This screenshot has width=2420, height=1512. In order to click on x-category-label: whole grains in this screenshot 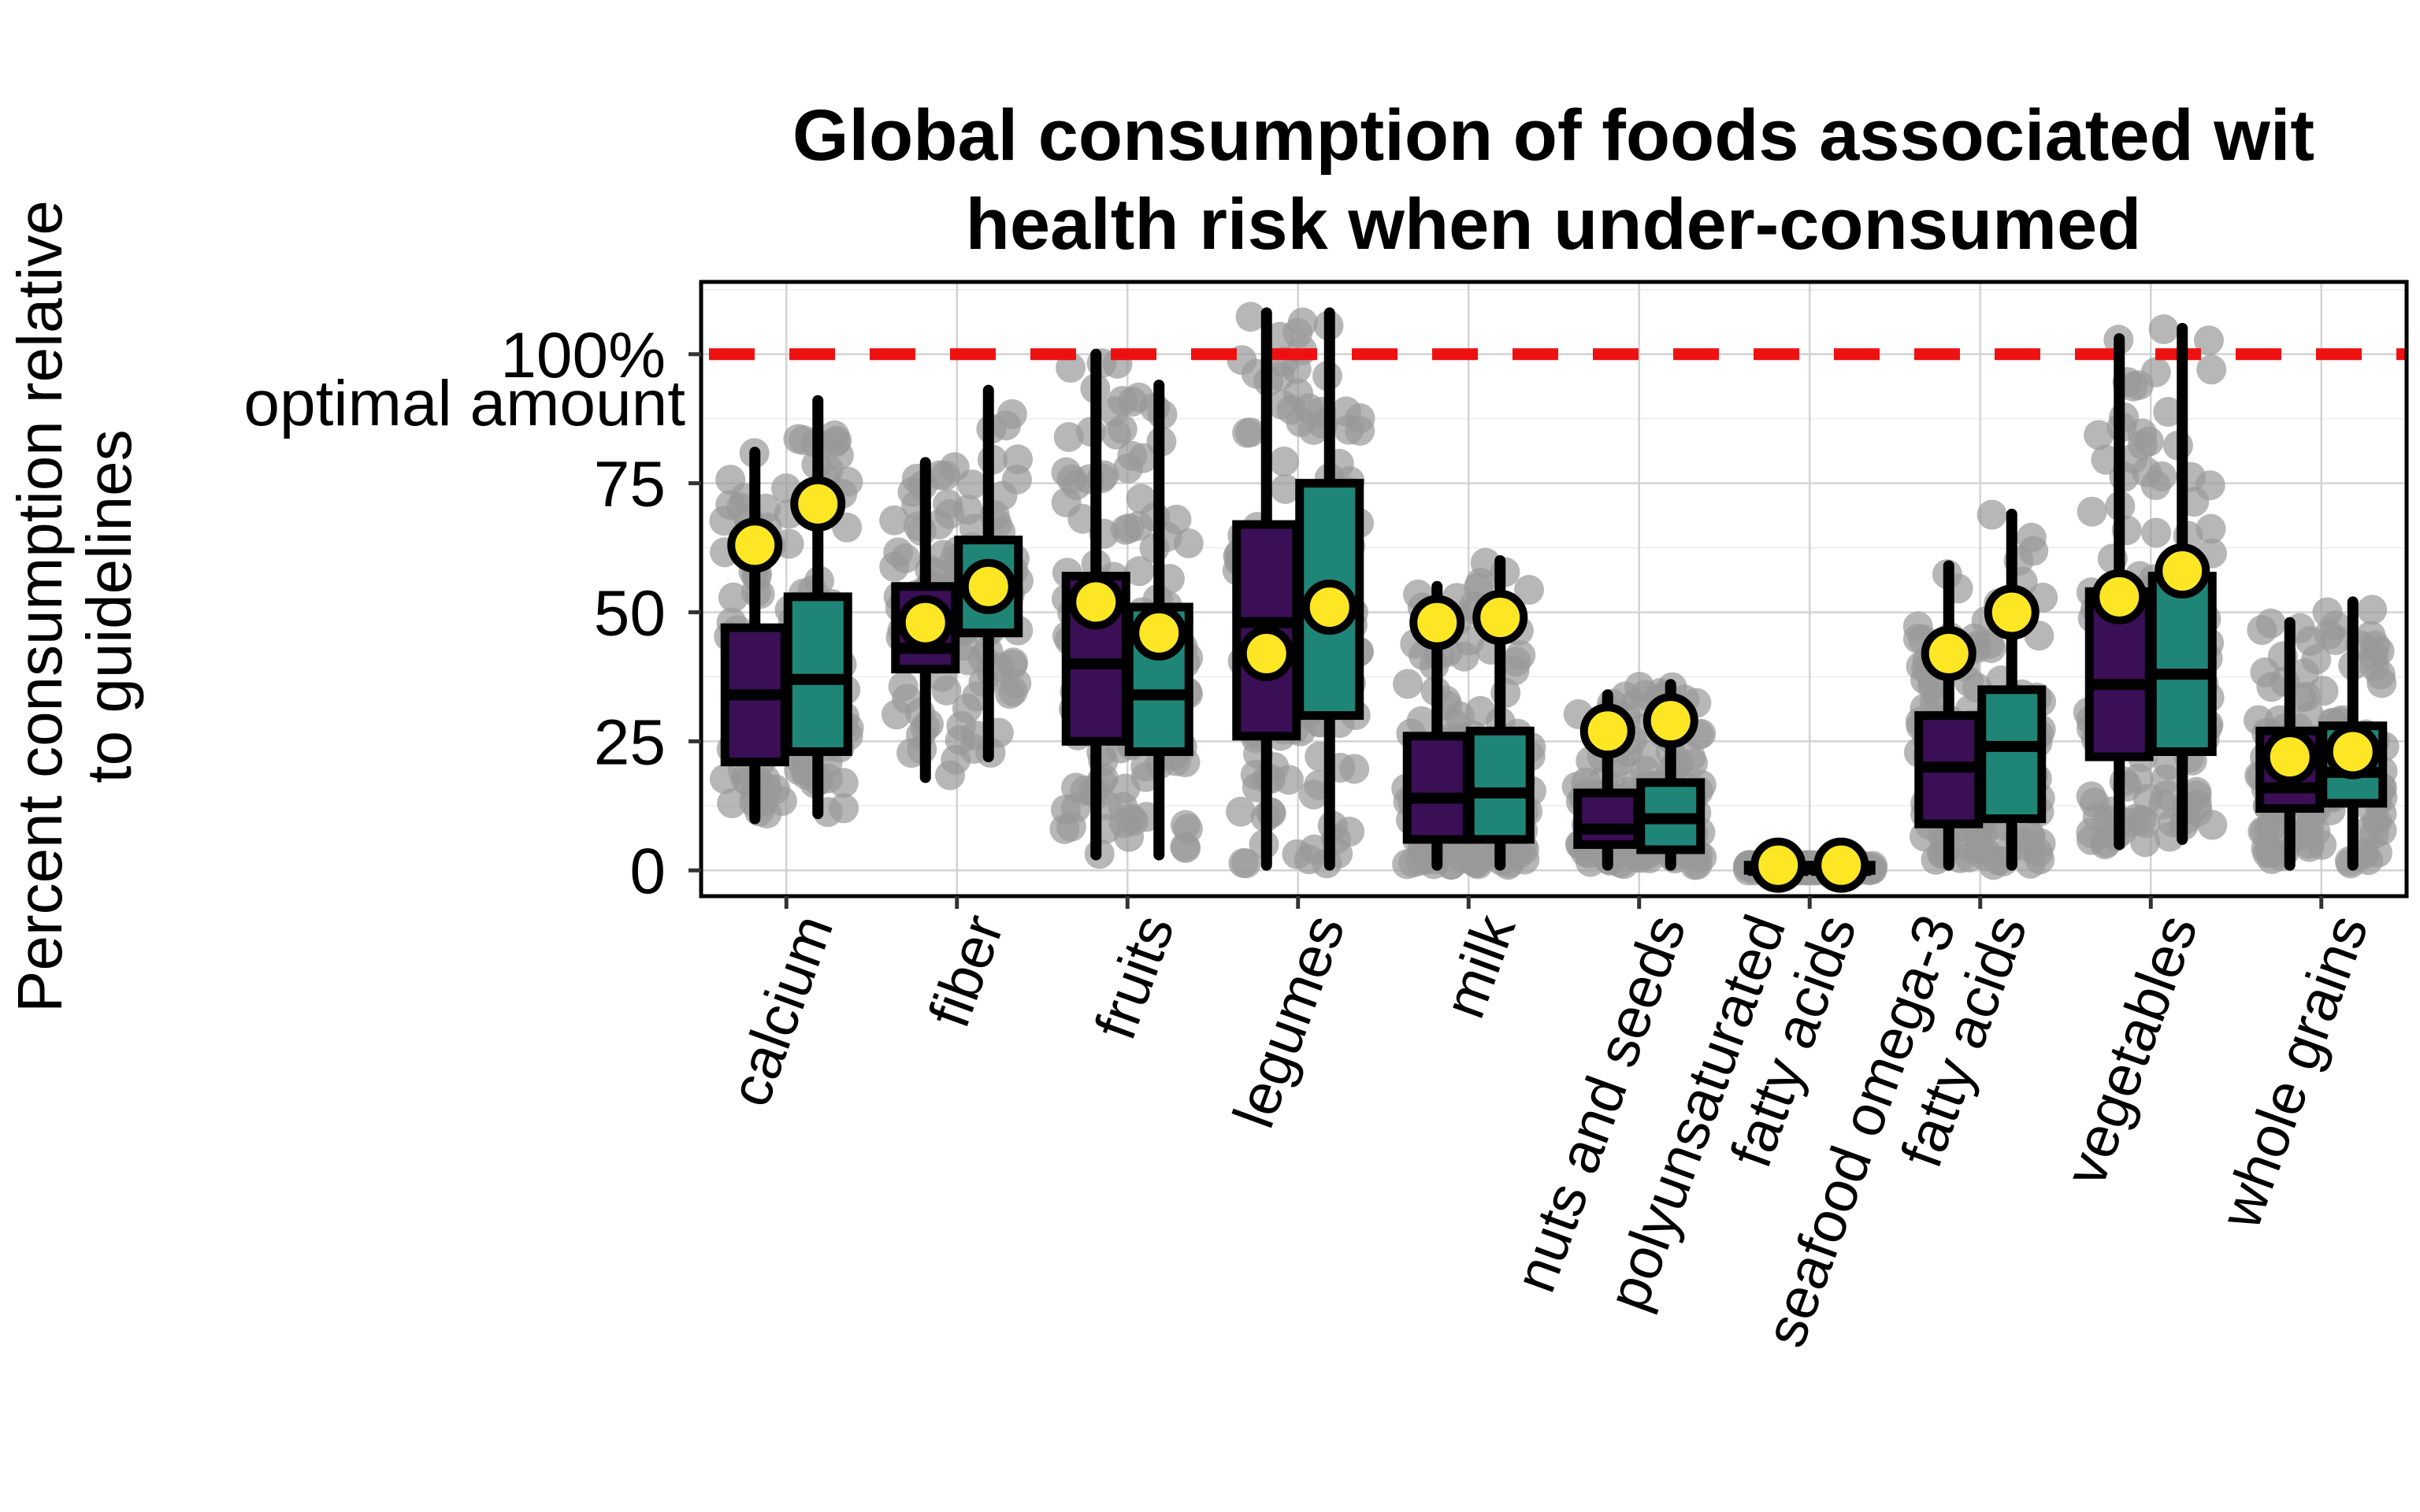, I will do `click(2293, 1071)`.